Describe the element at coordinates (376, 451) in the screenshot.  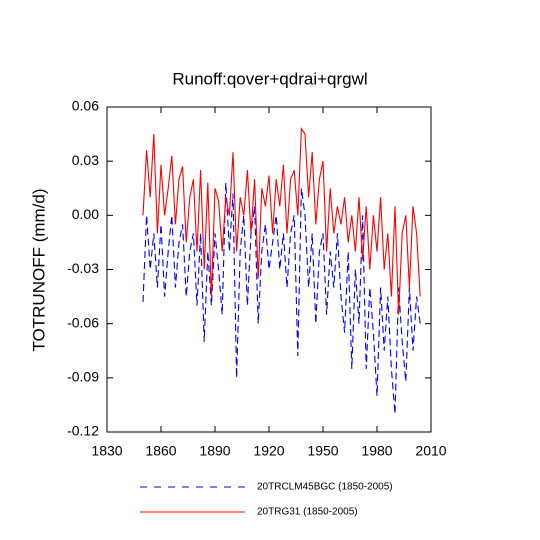
I see `x-tick-label: 1980` at that location.